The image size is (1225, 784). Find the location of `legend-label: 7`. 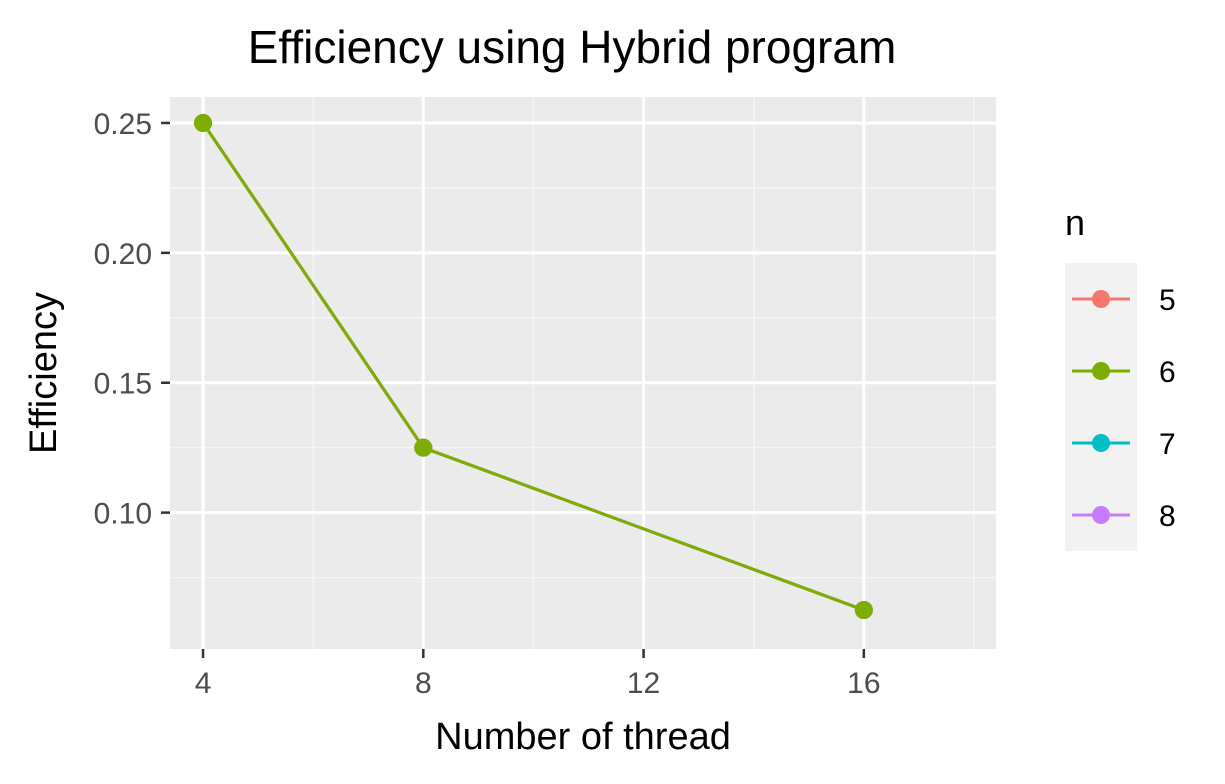

legend-label: 7 is located at coordinates (1167, 444).